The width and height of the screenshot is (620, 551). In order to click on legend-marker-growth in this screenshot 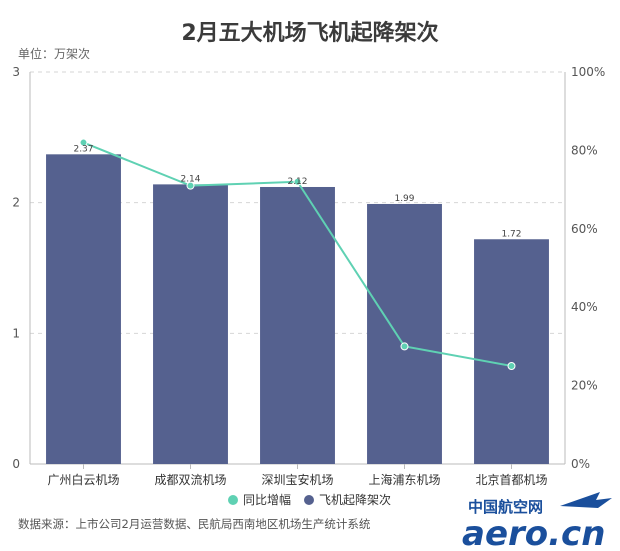, I will do `click(233, 500)`.